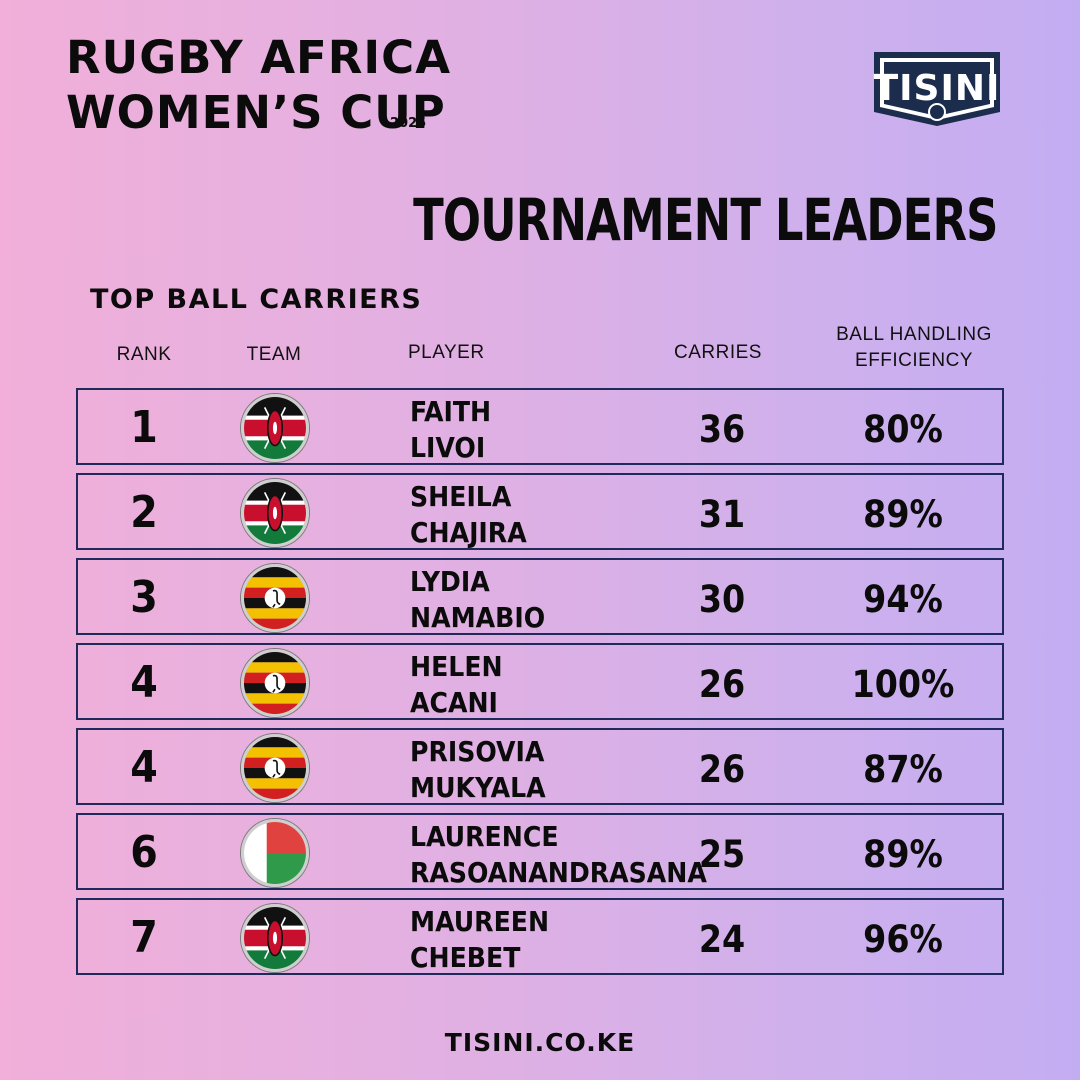  Describe the element at coordinates (256, 112) in the screenshot. I see `title-line-2: WOMEN’S CUP` at that location.